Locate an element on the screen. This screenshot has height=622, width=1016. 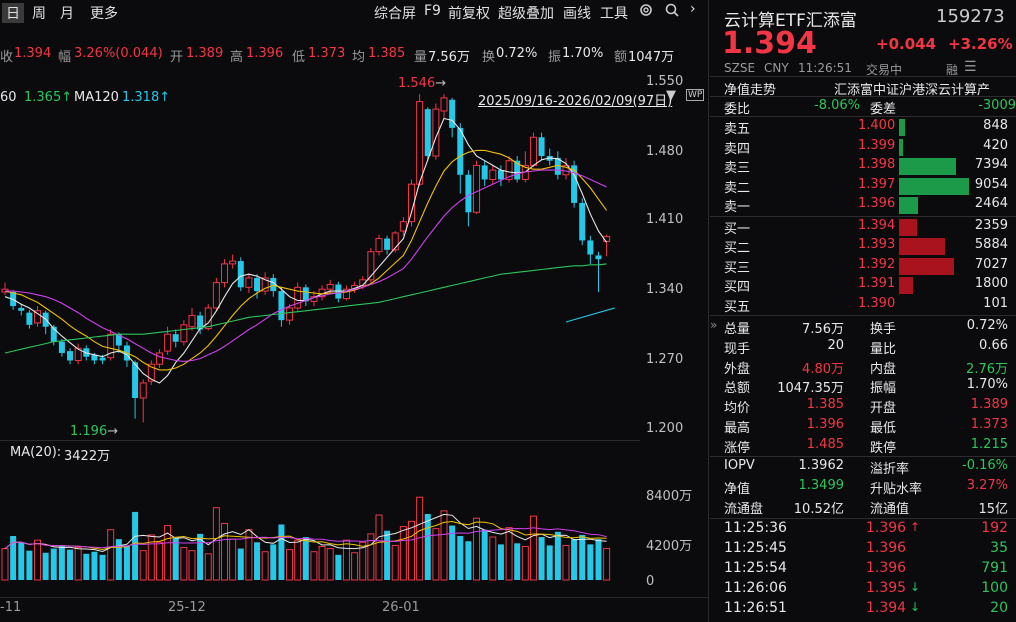
tick-volume: 192 is located at coordinates (994, 528).